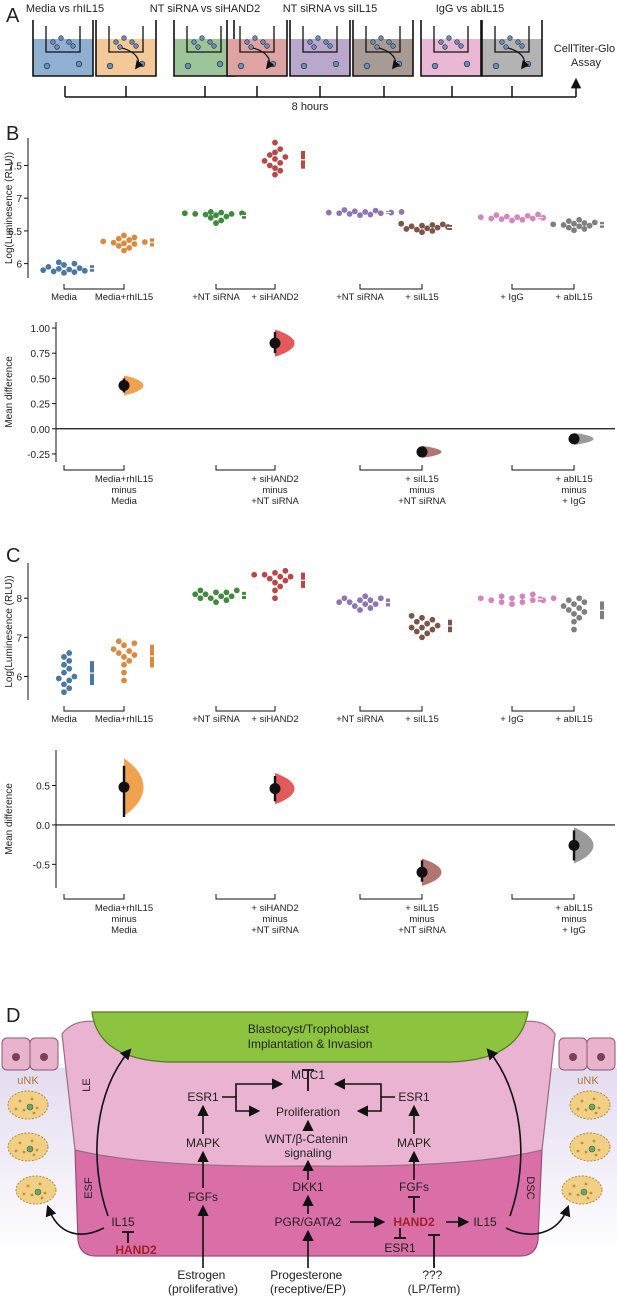 This screenshot has height=1305, width=617. What do you see at coordinates (73, 687) in the screenshot?
I see `group-1: Media` at bounding box center [73, 687].